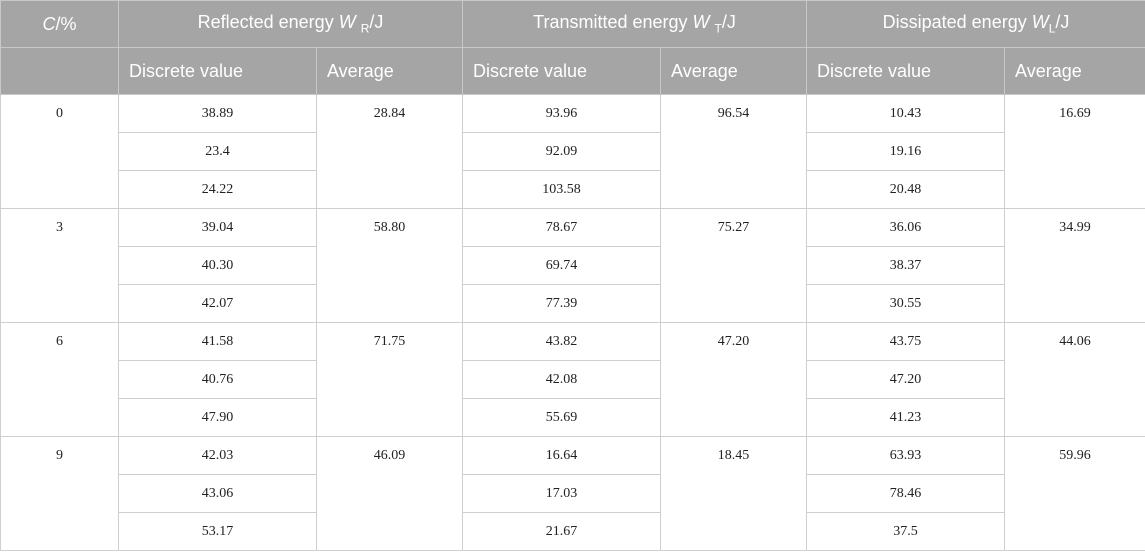 The width and height of the screenshot is (1145, 558). What do you see at coordinates (906, 531) in the screenshot?
I see `discrete-value: 37.5` at bounding box center [906, 531].